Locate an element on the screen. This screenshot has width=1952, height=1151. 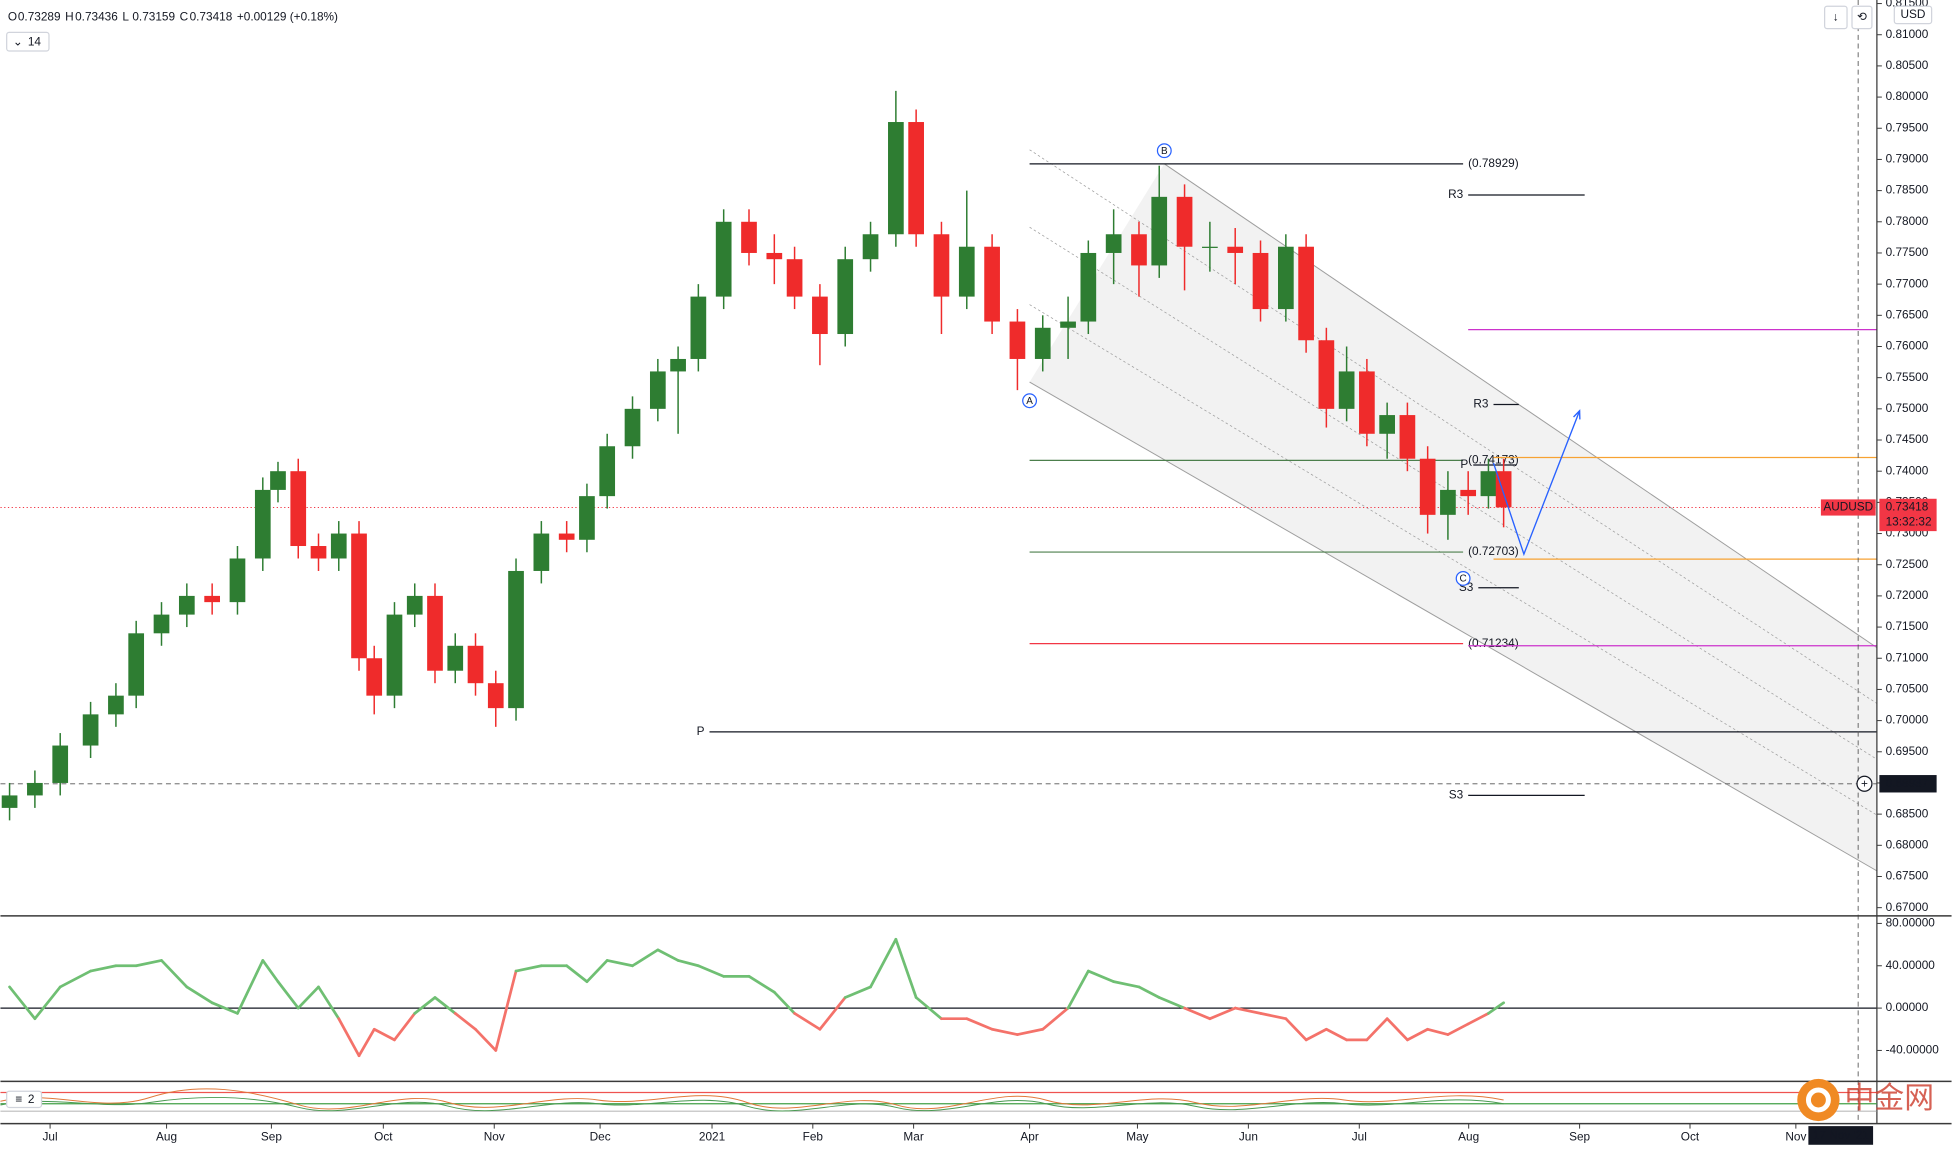
ohlc-value: 0.73159 is located at coordinates (153, 17).